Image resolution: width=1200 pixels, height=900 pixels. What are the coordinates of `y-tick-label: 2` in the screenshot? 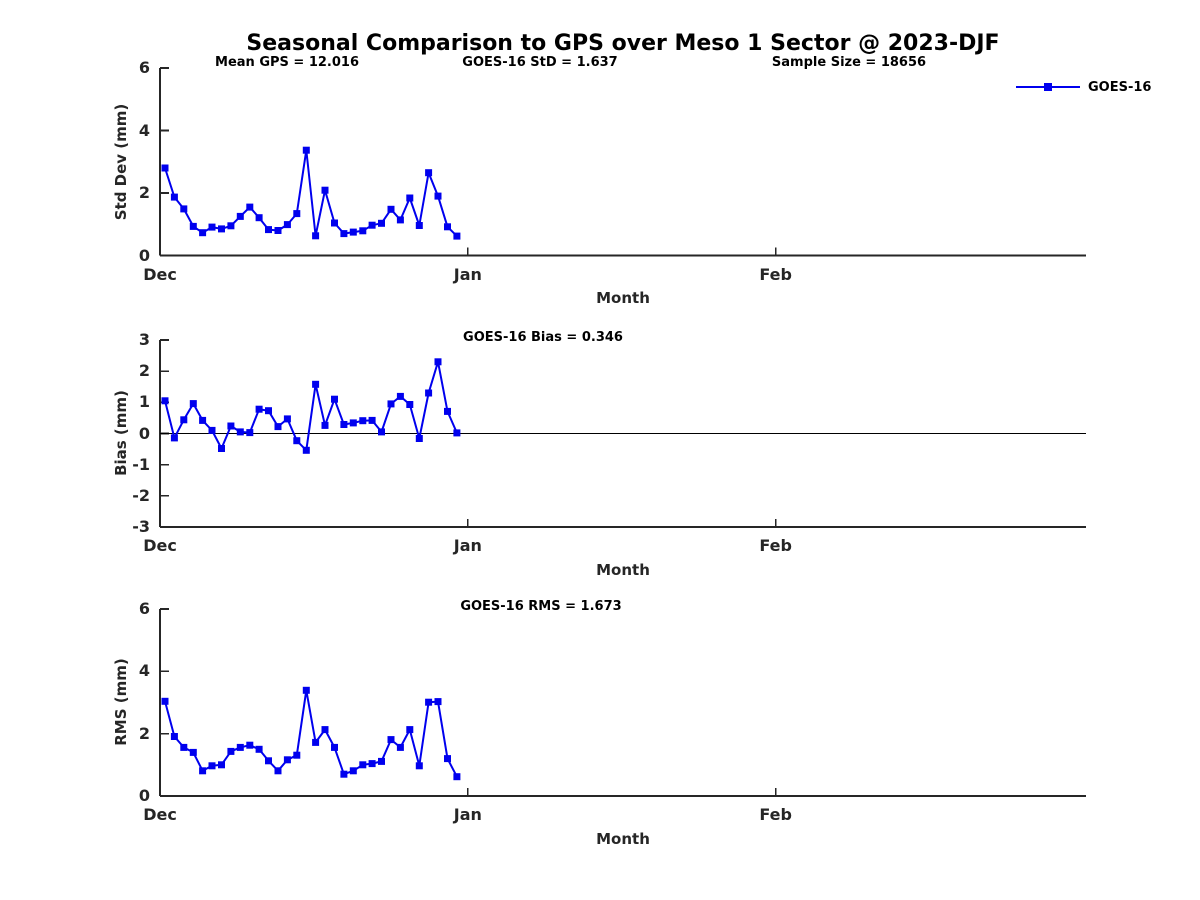 It's located at (144, 192).